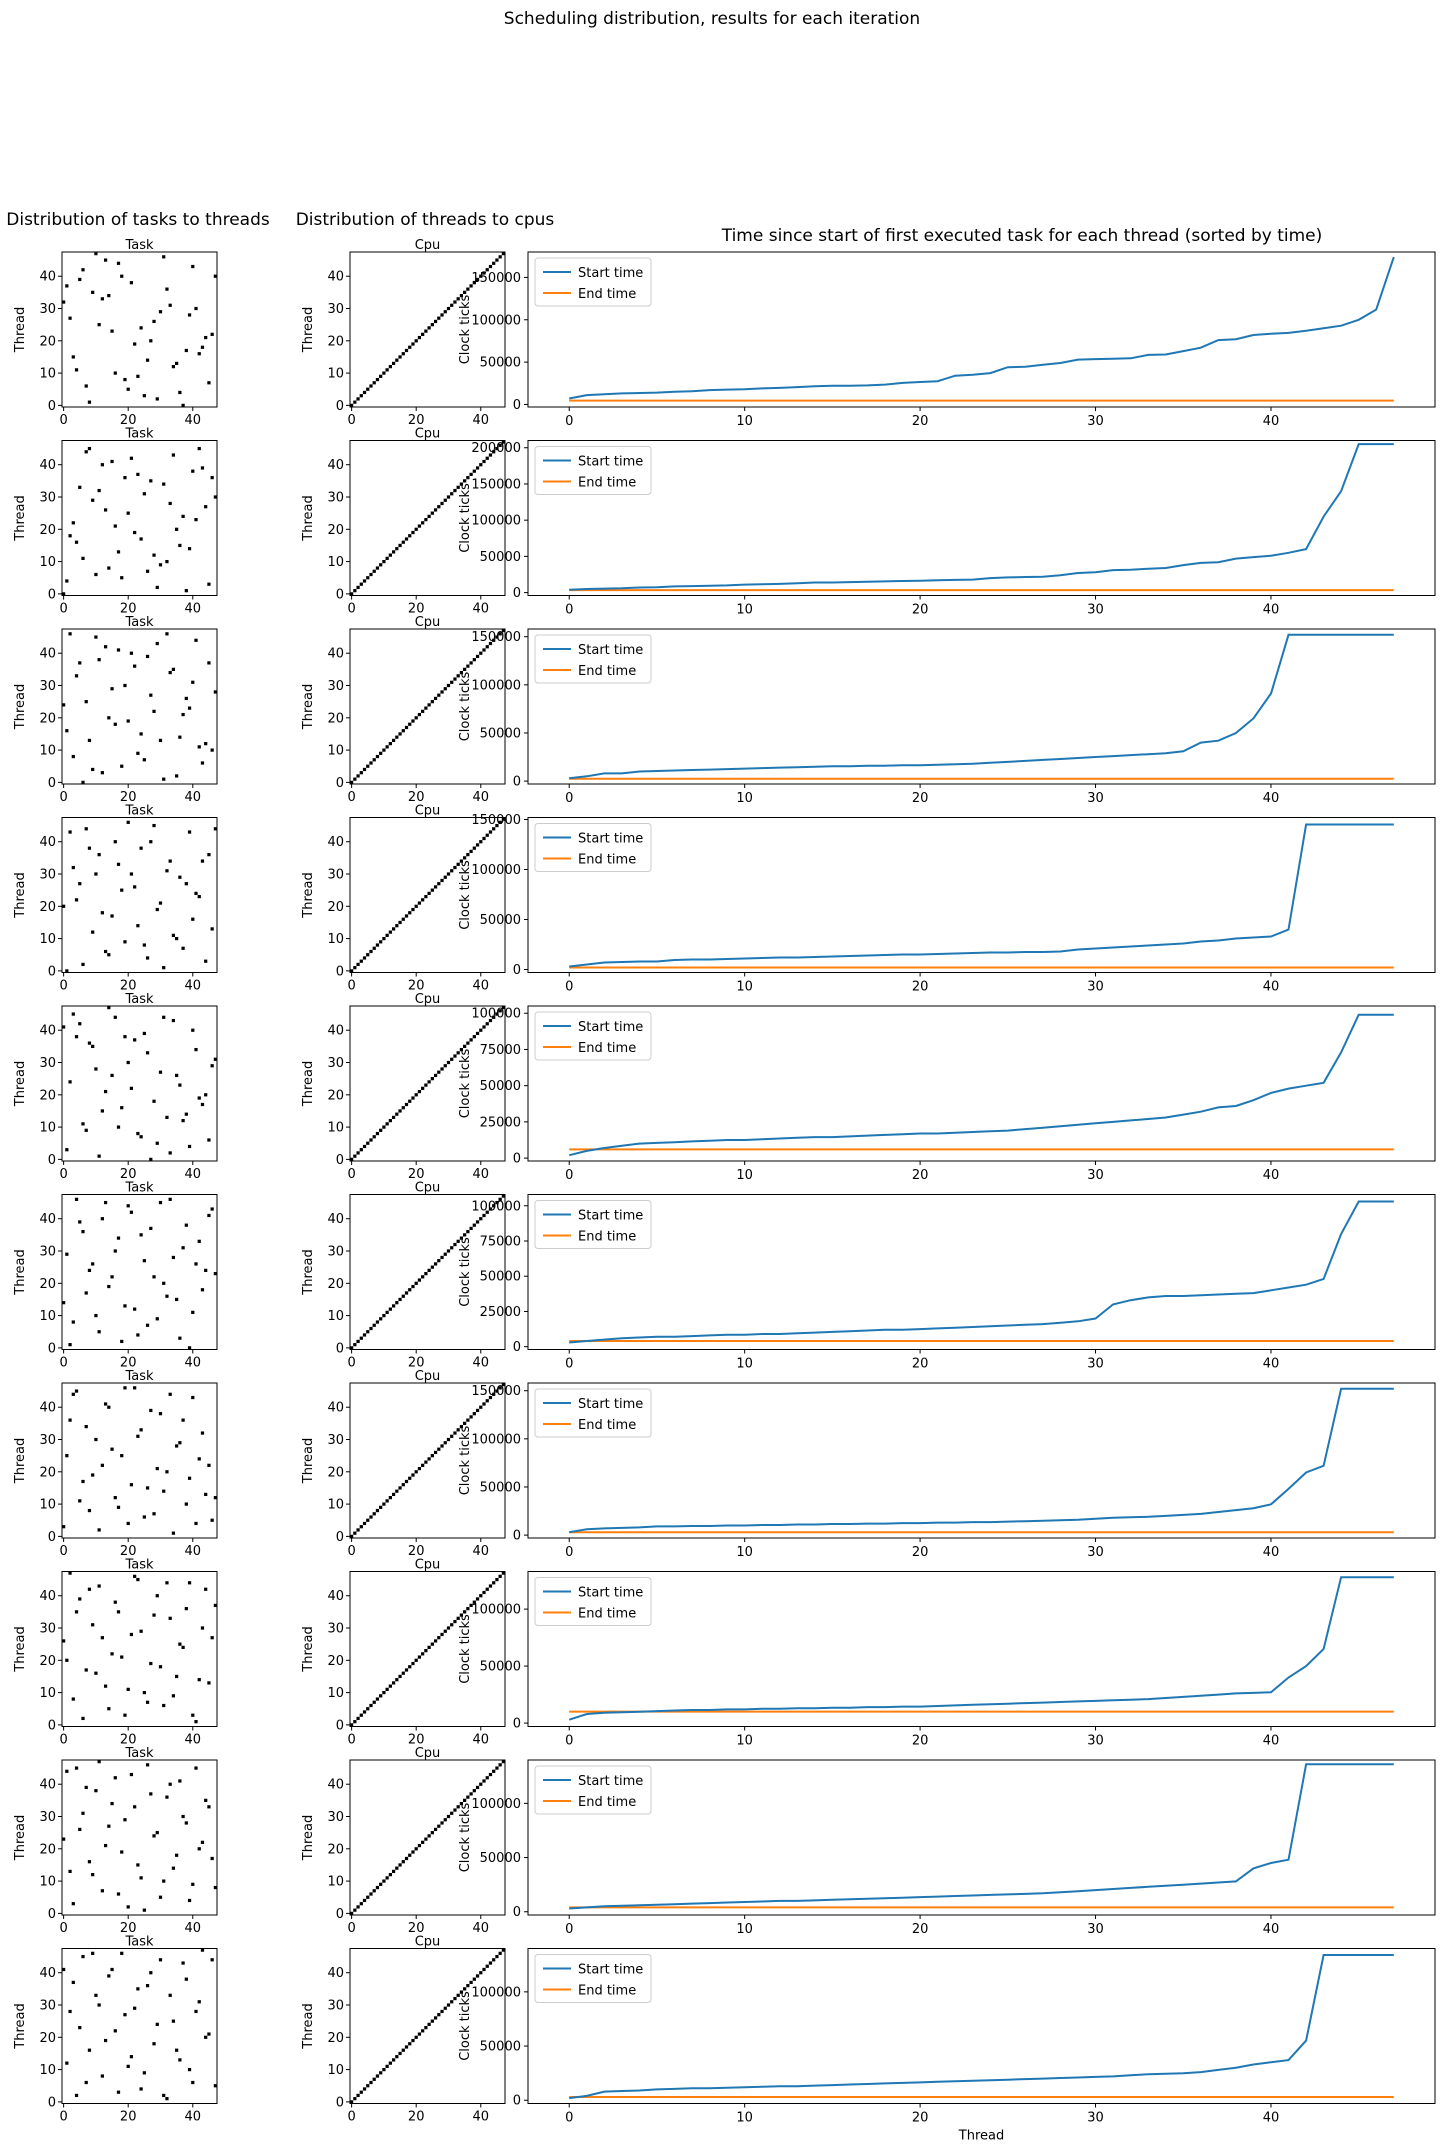 This screenshot has height=2151, width=1441. Describe the element at coordinates (335, 1128) in the screenshot. I see `cpu-y-tick-label: 10` at that location.